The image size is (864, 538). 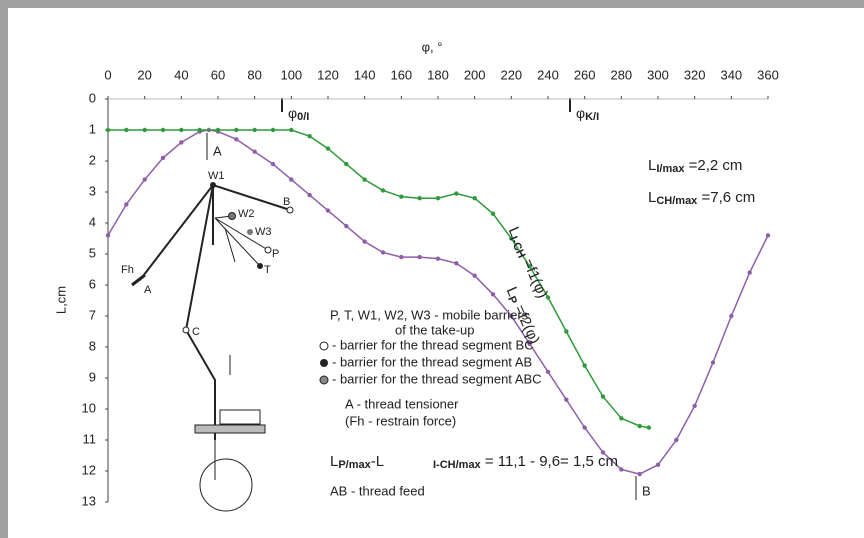 What do you see at coordinates (92, 376) in the screenshot?
I see `y-tick-label: 9` at bounding box center [92, 376].